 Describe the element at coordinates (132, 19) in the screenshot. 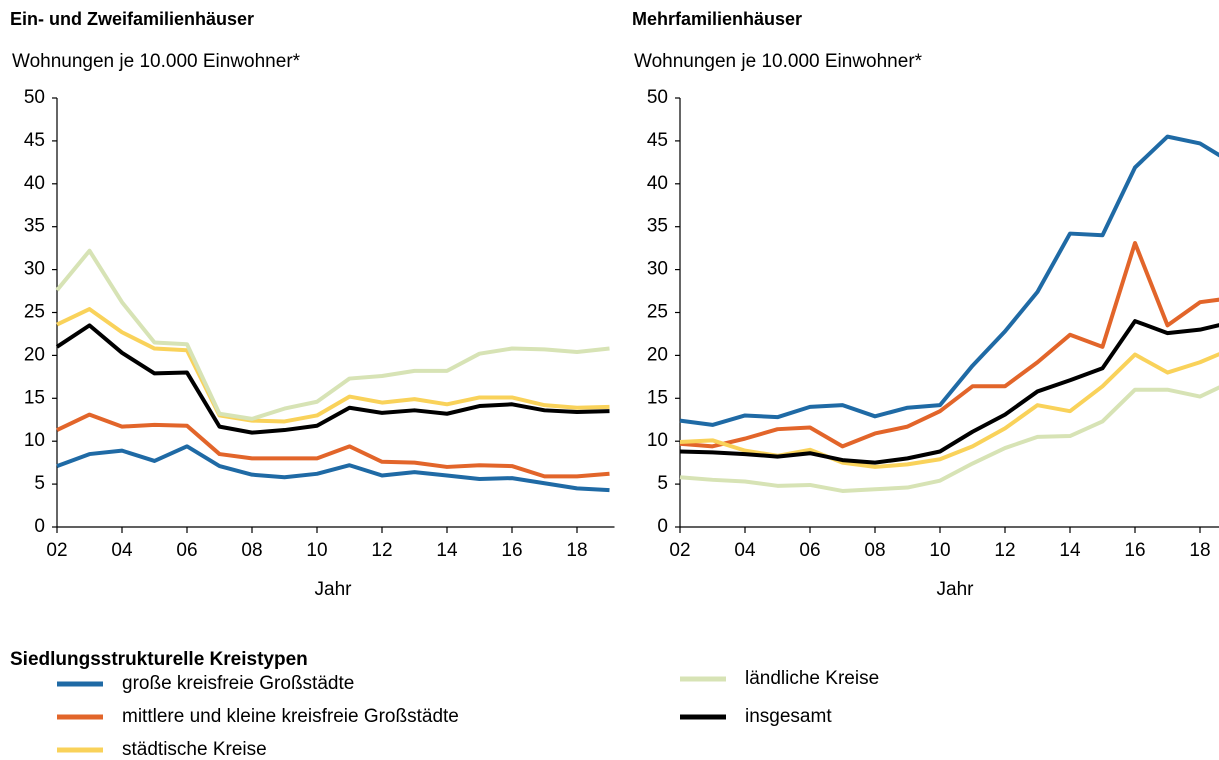

I see `chart-title: Ein- und Zweifamilienhäuser` at that location.